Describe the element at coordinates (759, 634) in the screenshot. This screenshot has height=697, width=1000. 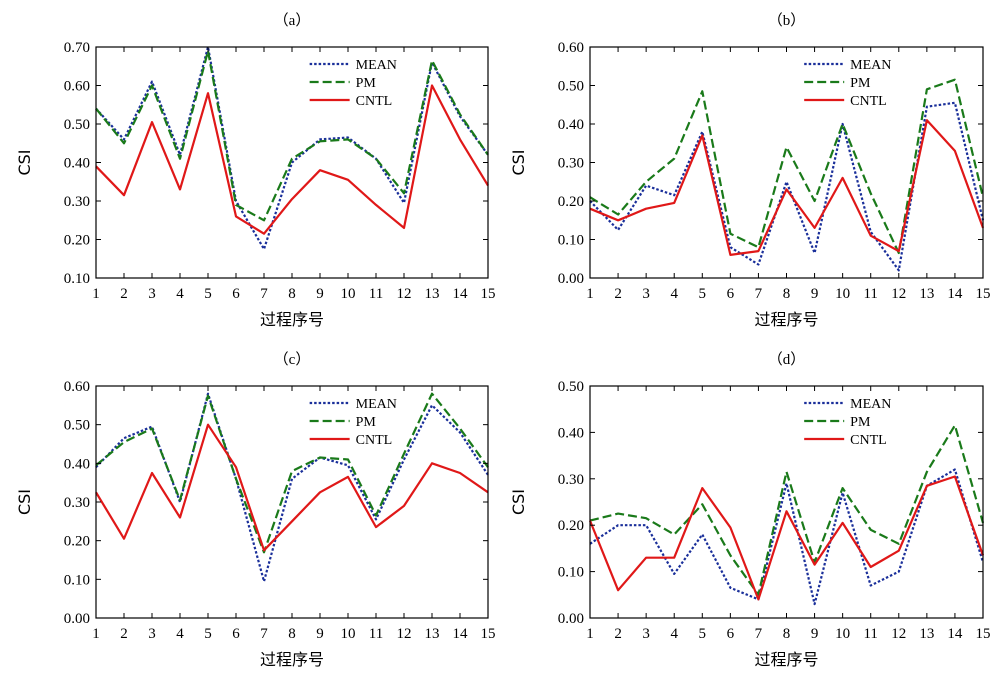
I see `x-tick-label-d: 7` at that location.